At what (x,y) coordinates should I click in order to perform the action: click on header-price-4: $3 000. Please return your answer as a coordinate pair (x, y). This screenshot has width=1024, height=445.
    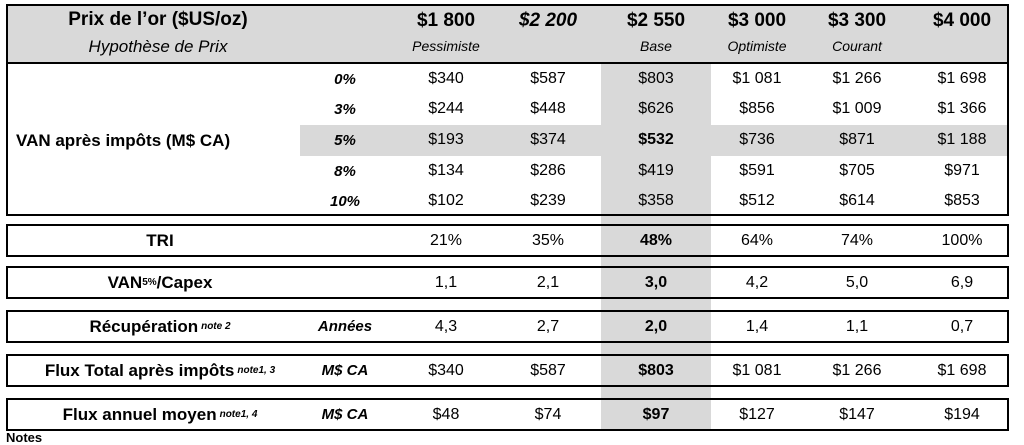
    Looking at the image, I should click on (757, 20).